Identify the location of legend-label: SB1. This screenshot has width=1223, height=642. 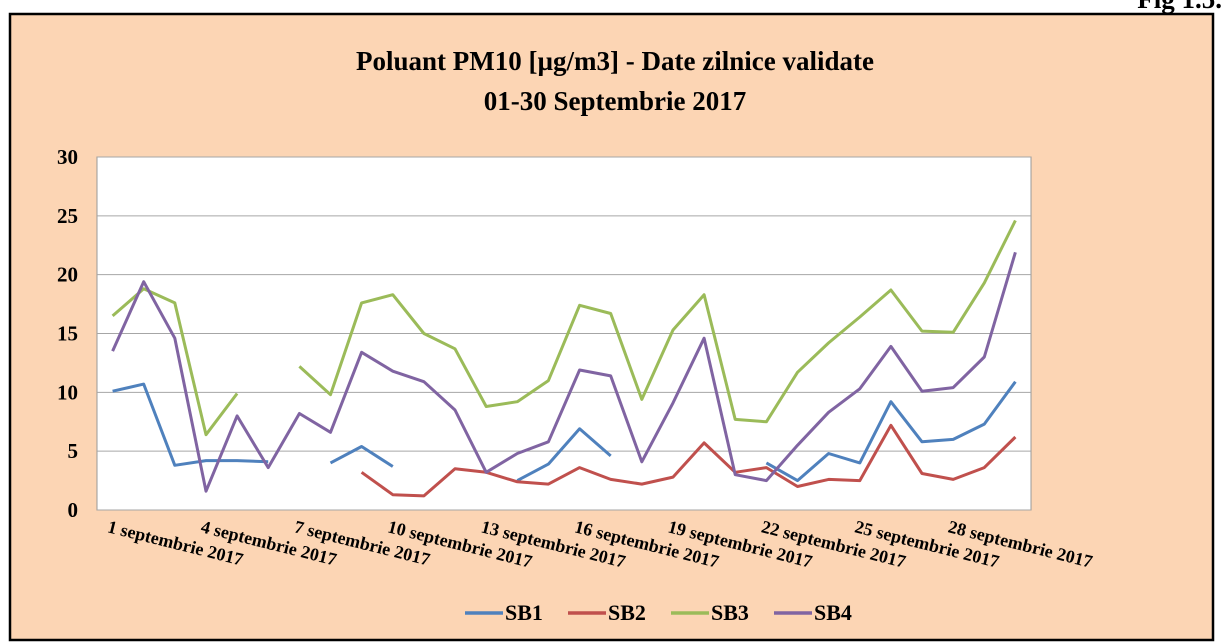
(524, 612).